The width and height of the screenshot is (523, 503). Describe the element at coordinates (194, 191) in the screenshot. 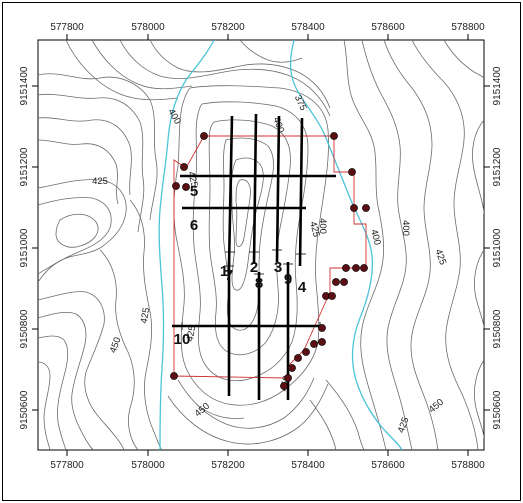

I see `line-label-5: 5` at that location.